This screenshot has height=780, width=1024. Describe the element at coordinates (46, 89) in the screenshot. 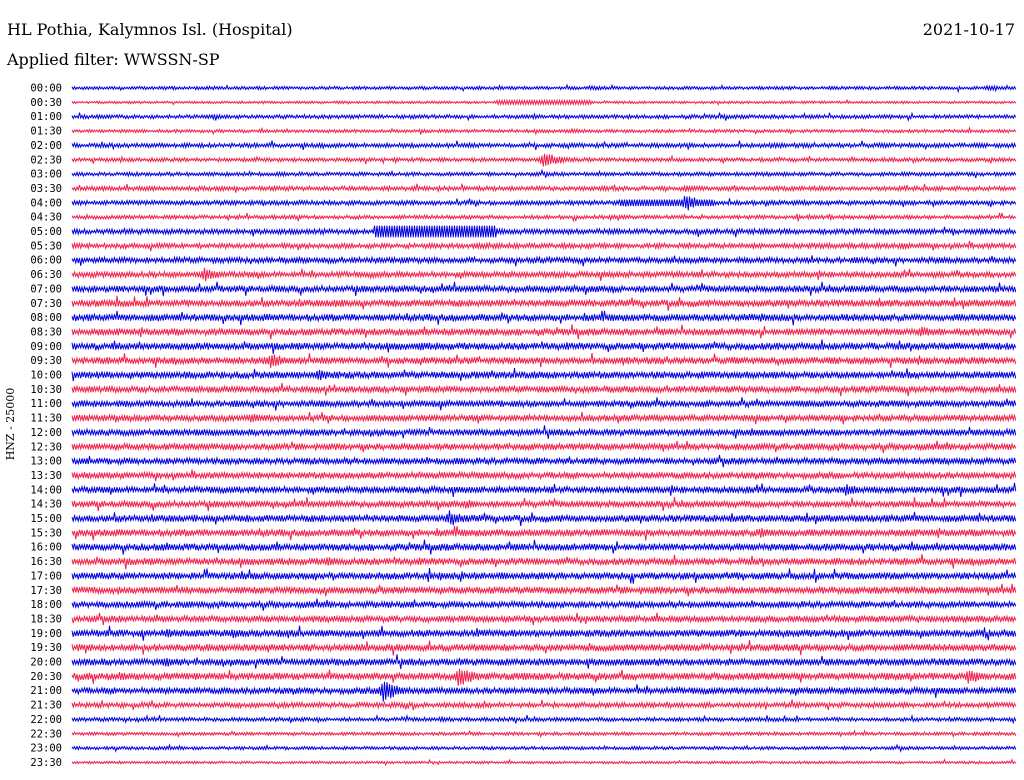

I see `time-tick-label: 00:00` at that location.